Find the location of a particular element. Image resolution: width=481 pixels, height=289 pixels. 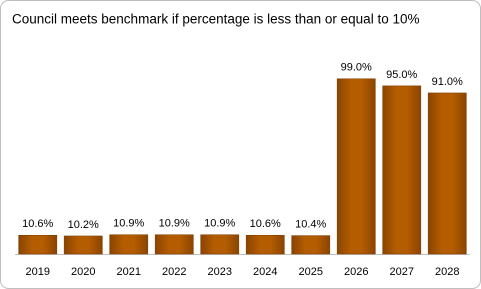

x-tick-label: 2023 is located at coordinates (220, 272).